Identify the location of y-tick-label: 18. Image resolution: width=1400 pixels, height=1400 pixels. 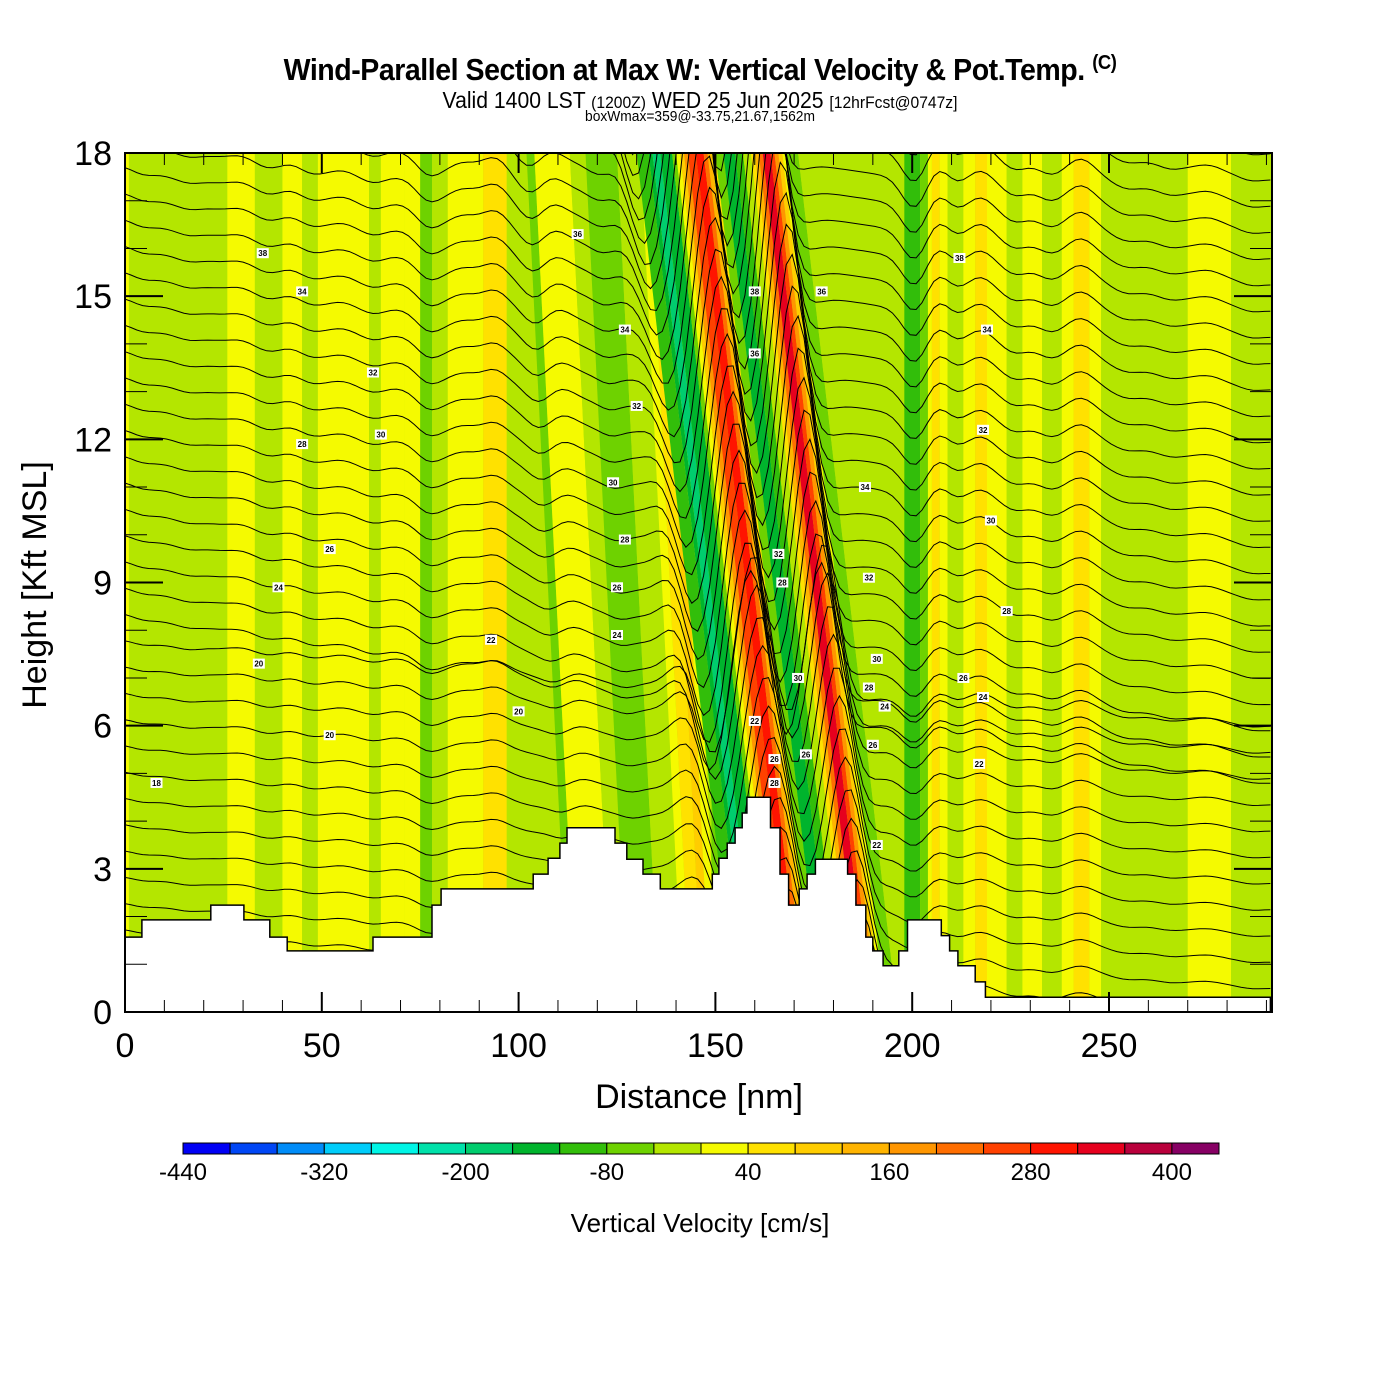
(93, 154).